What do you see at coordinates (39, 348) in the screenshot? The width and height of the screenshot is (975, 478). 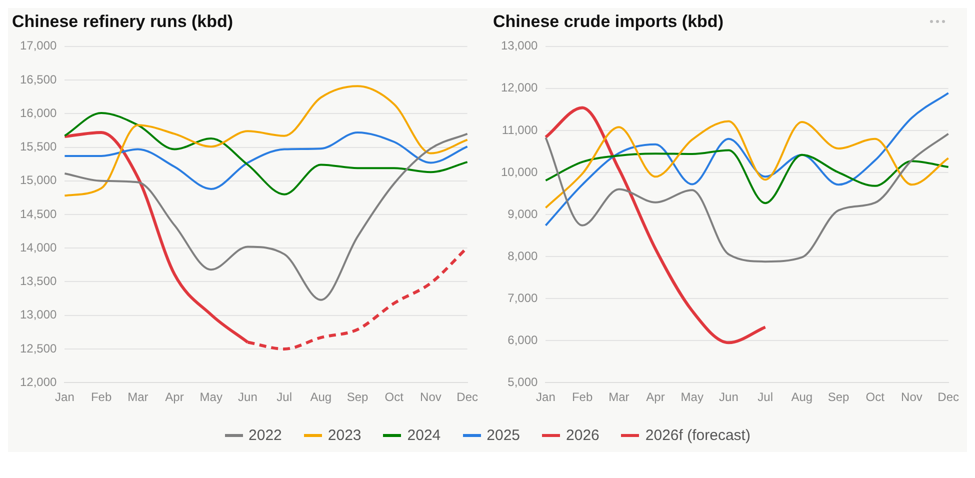 I see `y-tick-label: 12,500` at bounding box center [39, 348].